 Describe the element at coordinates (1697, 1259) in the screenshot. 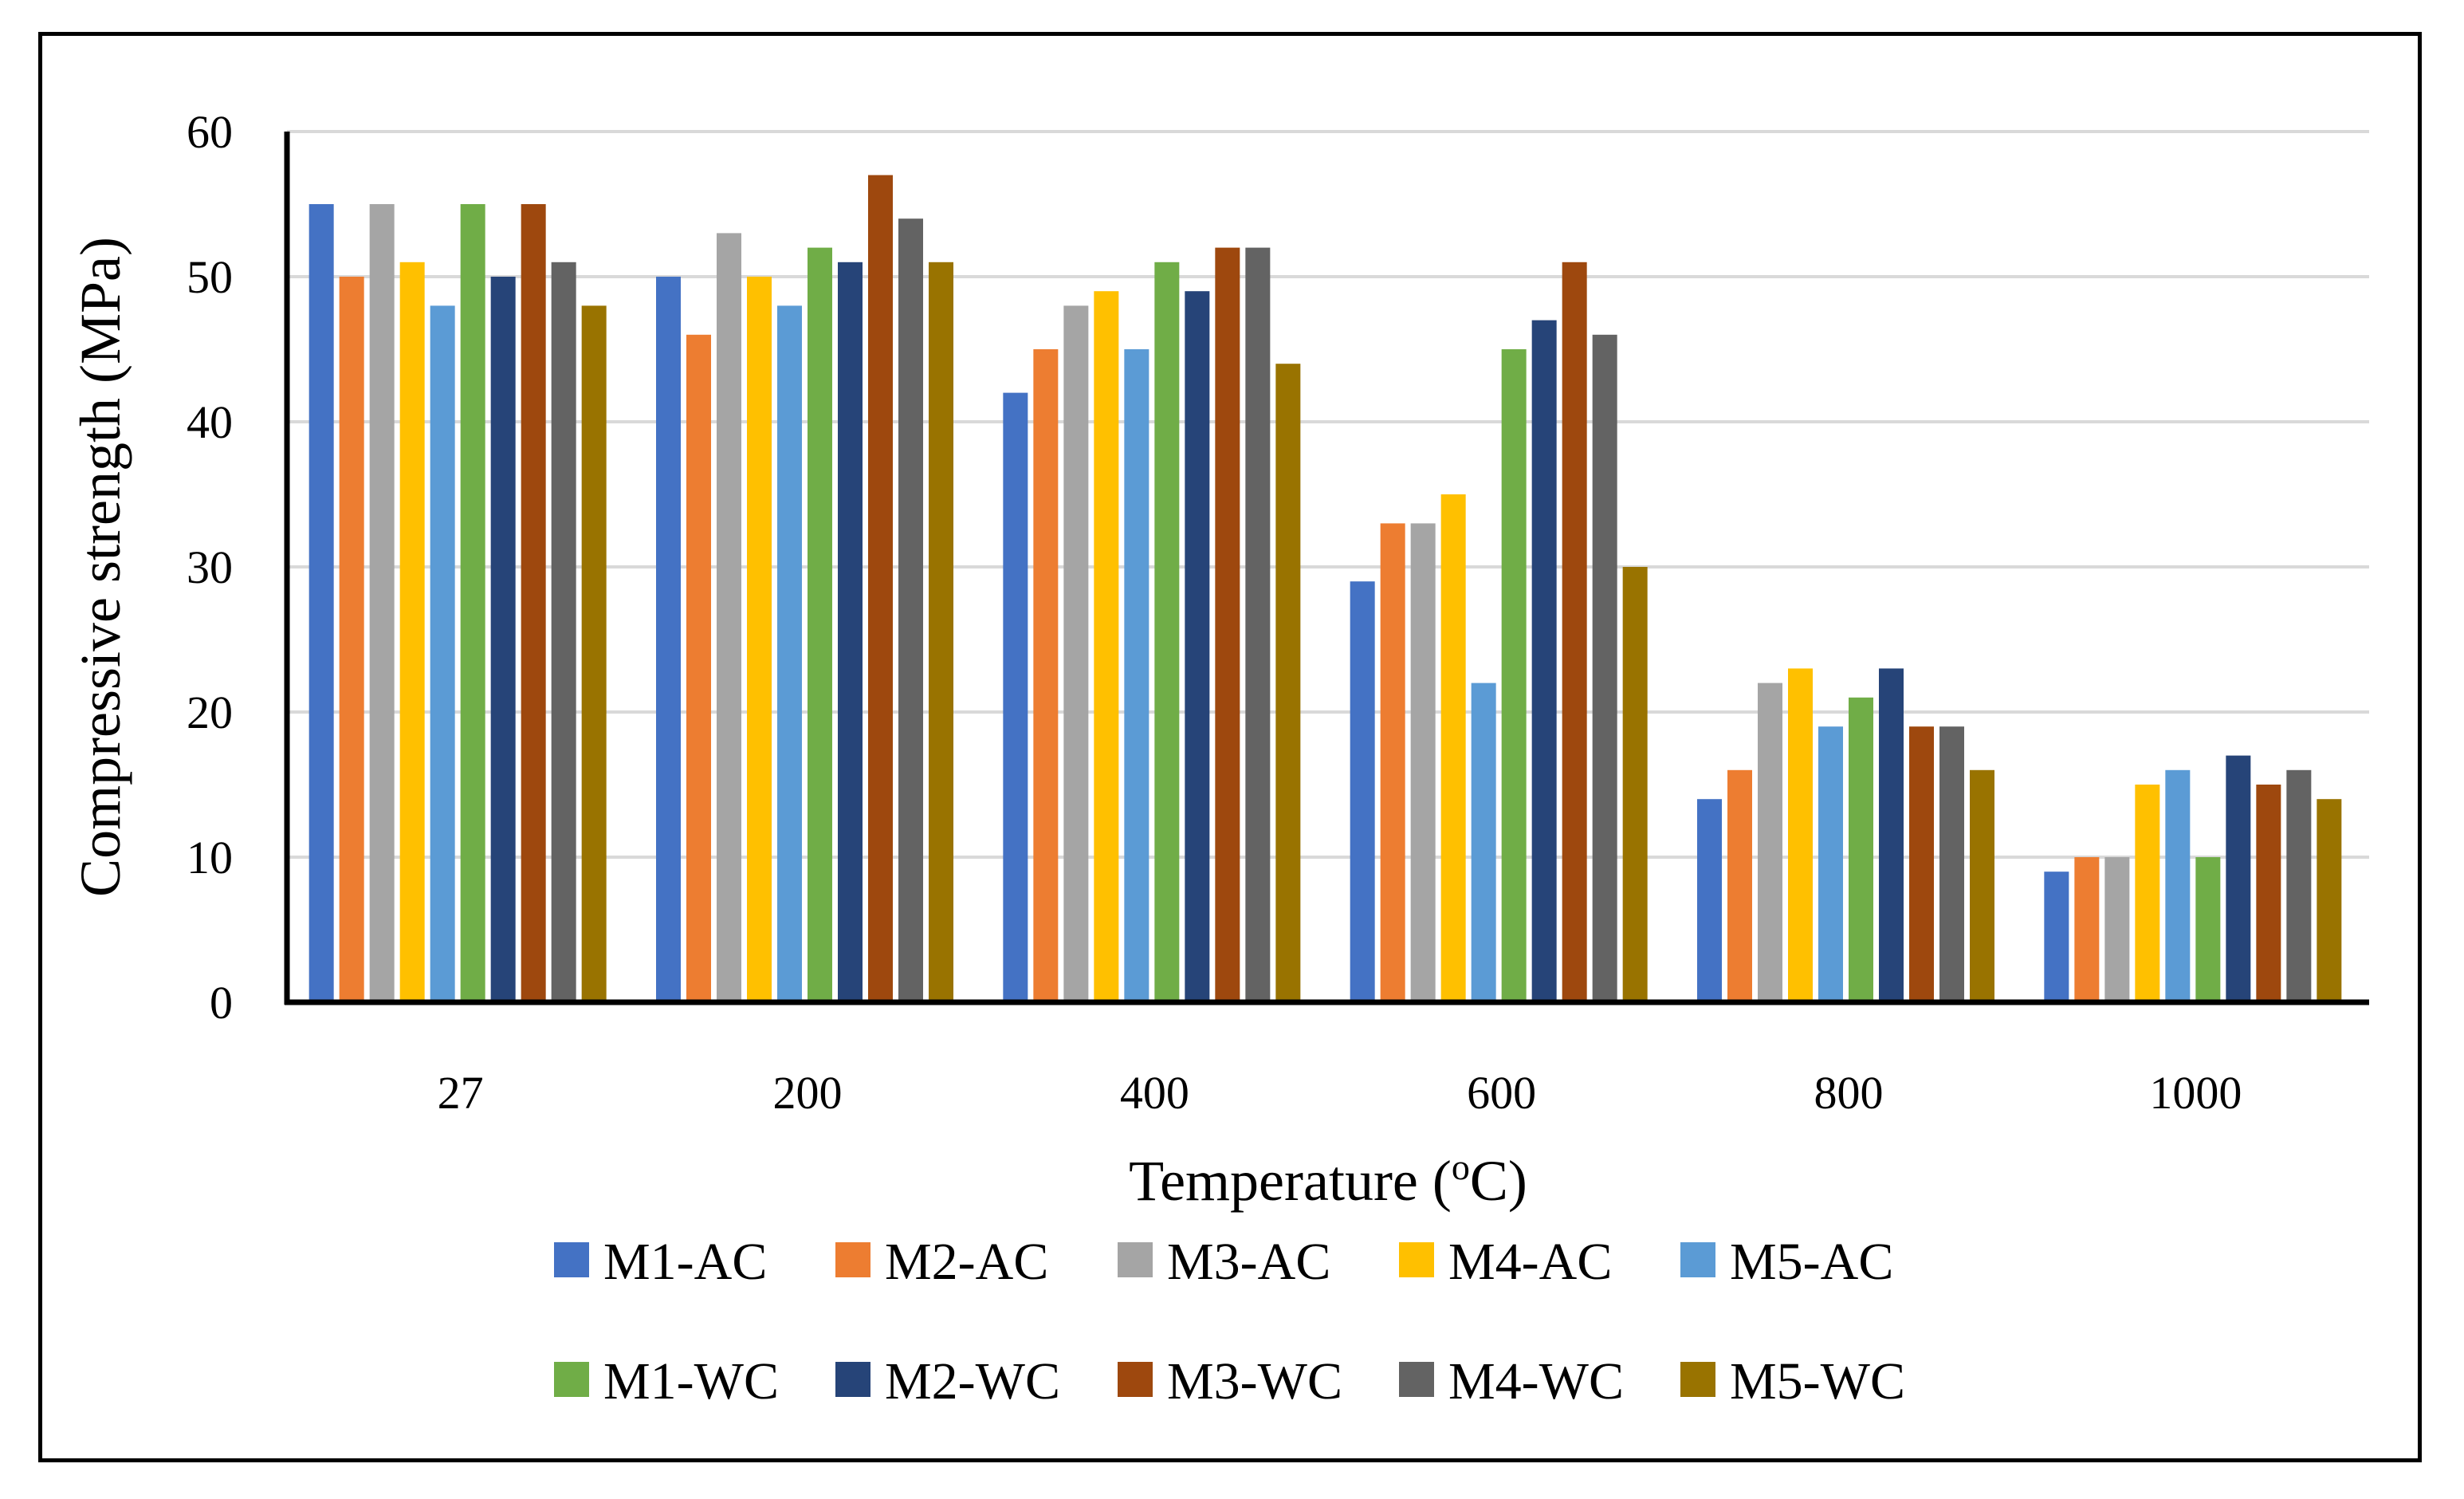

I see `legend-swatch-m5-ac` at that location.